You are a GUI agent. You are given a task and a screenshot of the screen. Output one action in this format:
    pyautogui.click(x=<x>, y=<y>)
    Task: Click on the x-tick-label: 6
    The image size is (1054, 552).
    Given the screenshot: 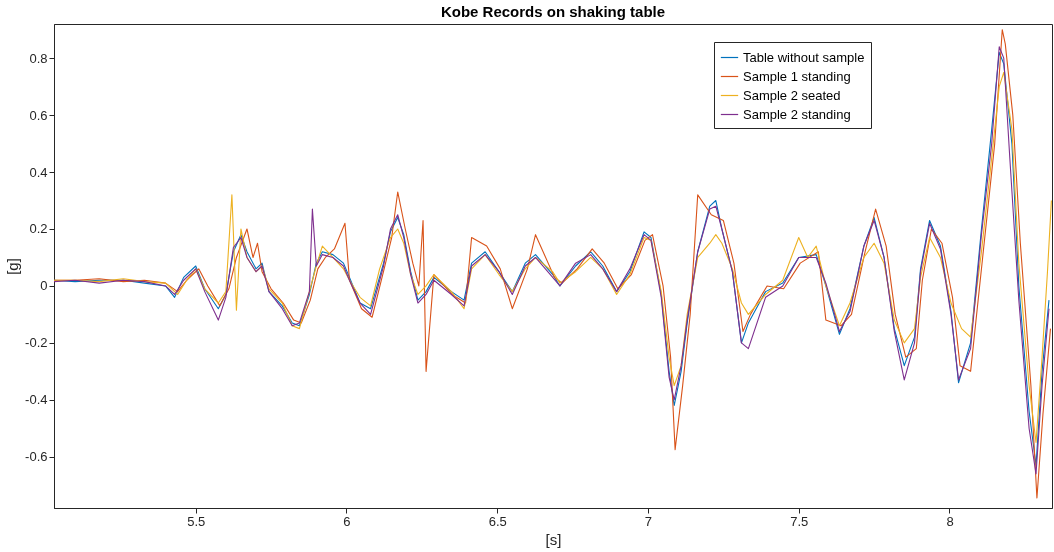 What is the action you would take?
    pyautogui.click(x=347, y=521)
    